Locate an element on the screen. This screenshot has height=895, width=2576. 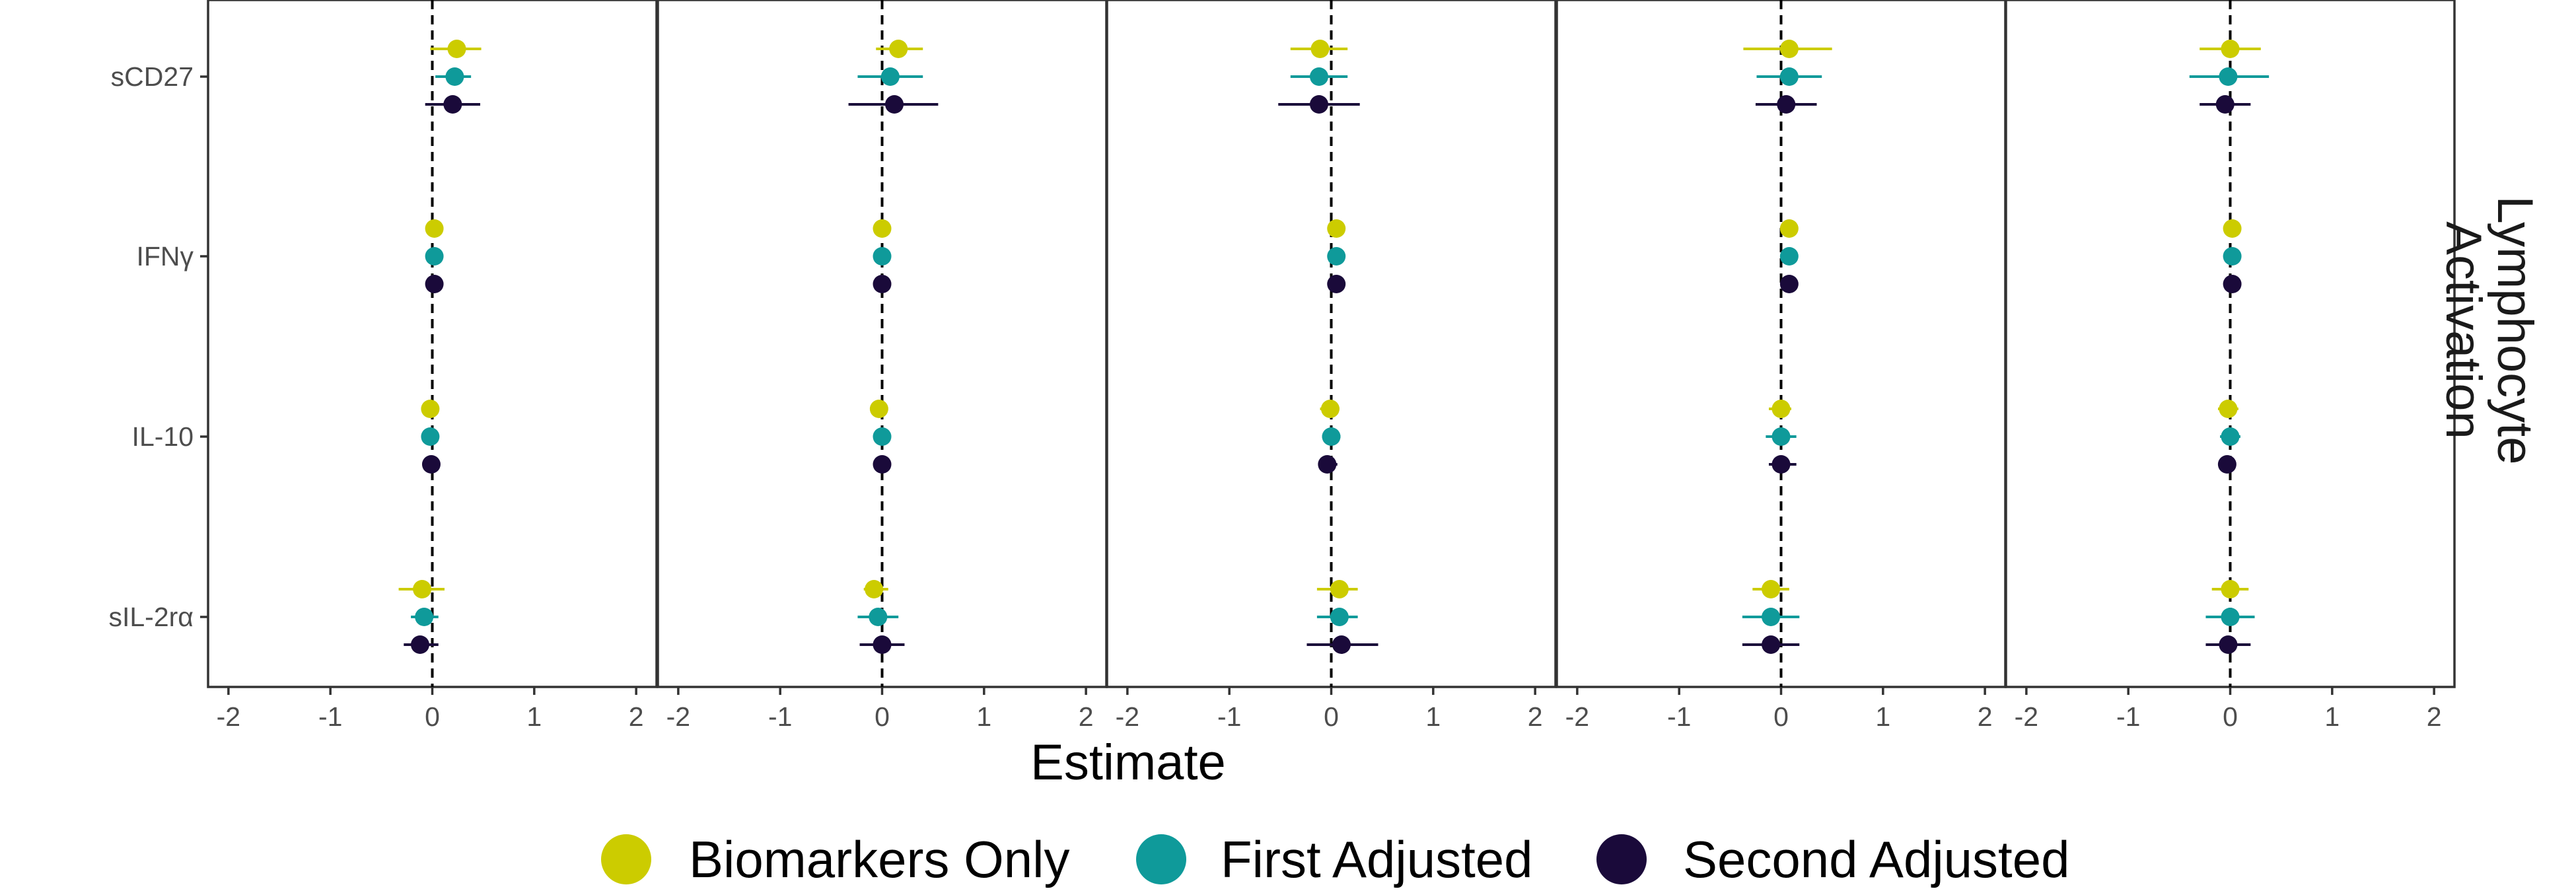
y-category-label: sCD27 is located at coordinates (152, 76).